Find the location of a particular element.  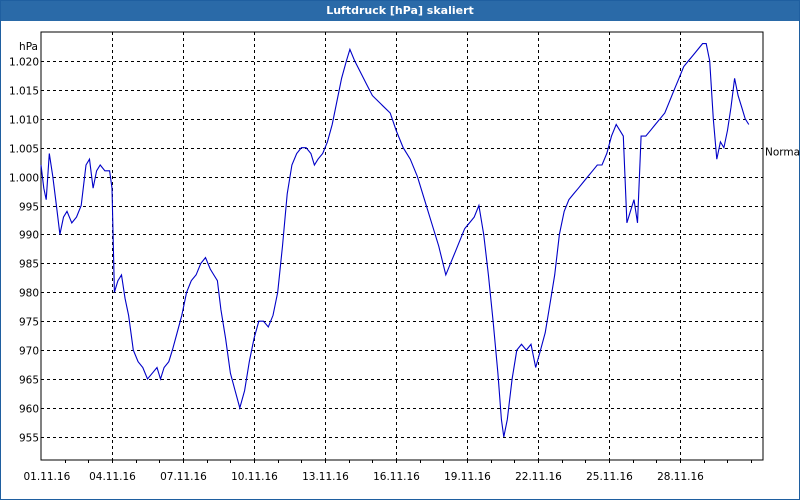

x-tick-label: 04.11.16 is located at coordinates (112, 477).